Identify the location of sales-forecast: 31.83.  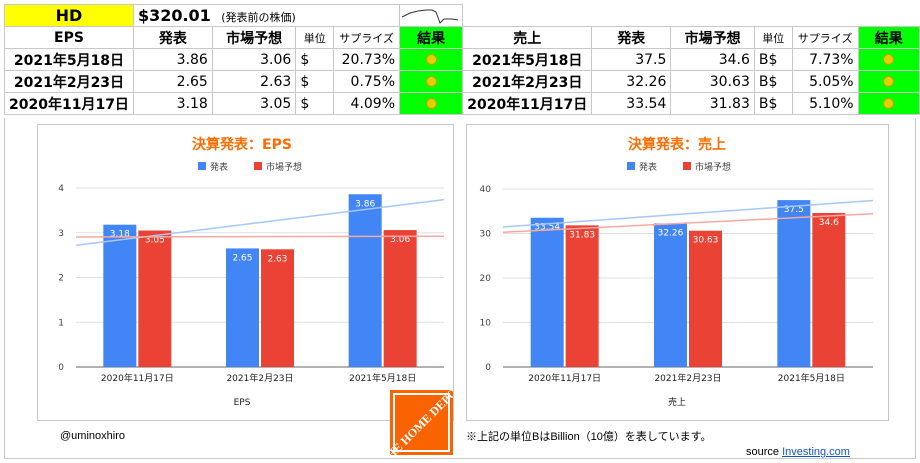
(712, 103).